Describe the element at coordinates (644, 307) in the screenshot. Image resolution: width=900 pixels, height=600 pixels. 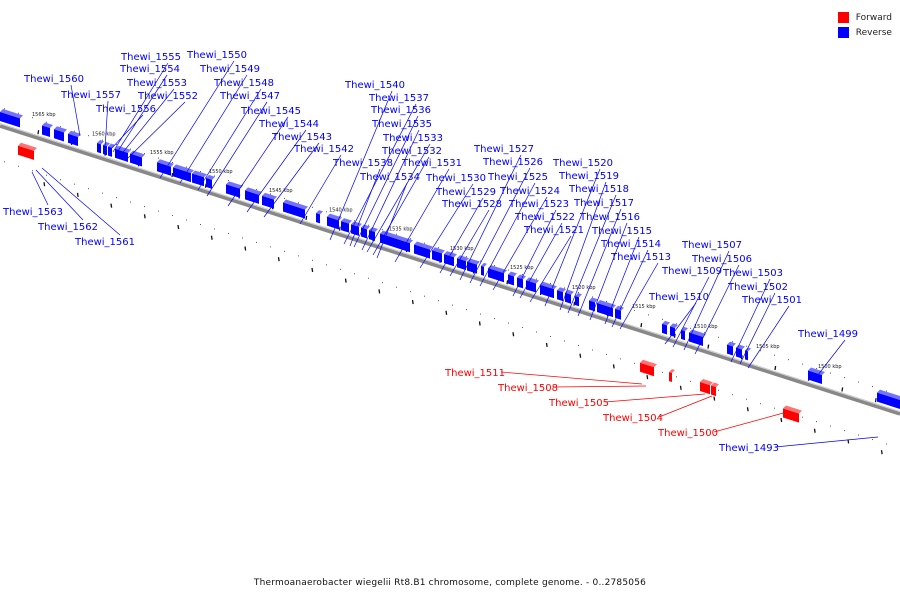
I see `scale-label: 1515 kbp` at that location.